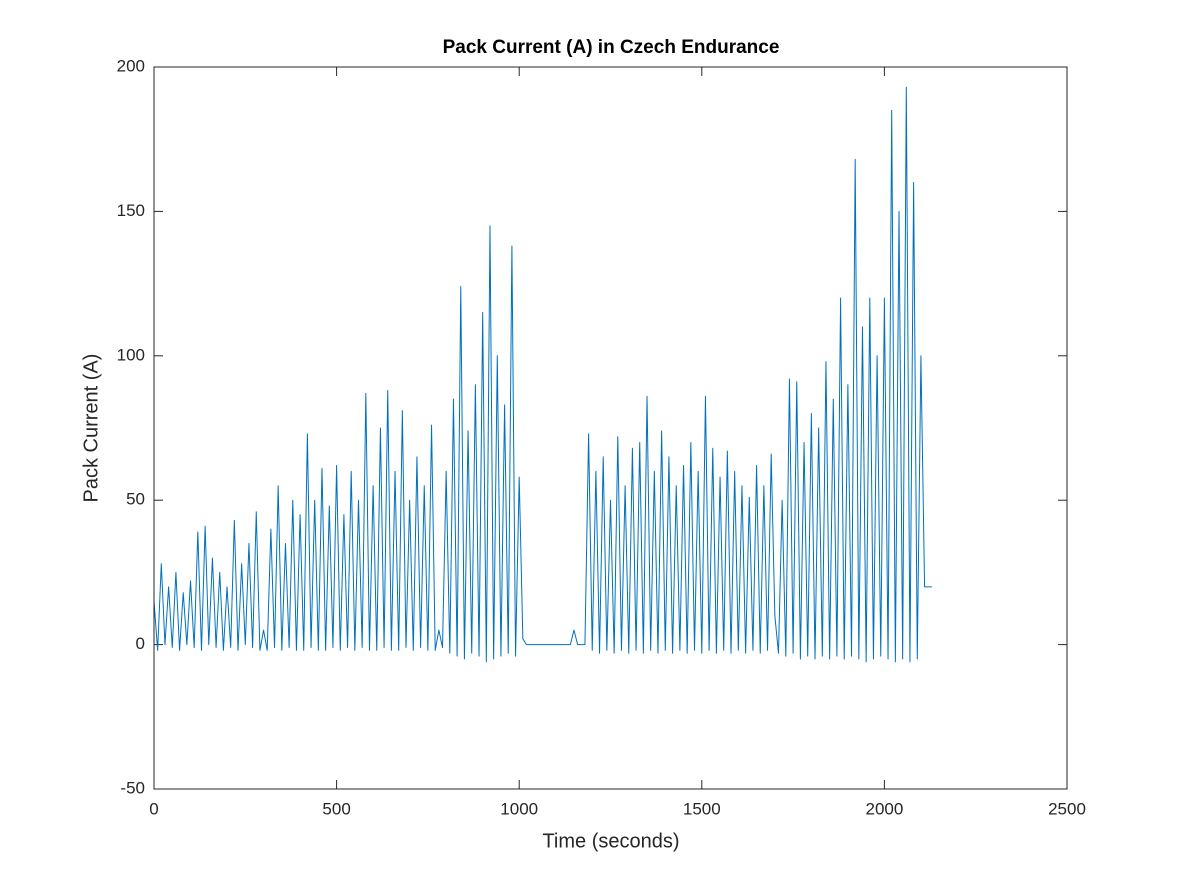  Describe the element at coordinates (519, 808) in the screenshot. I see `x-tick-label: 1000` at that location.